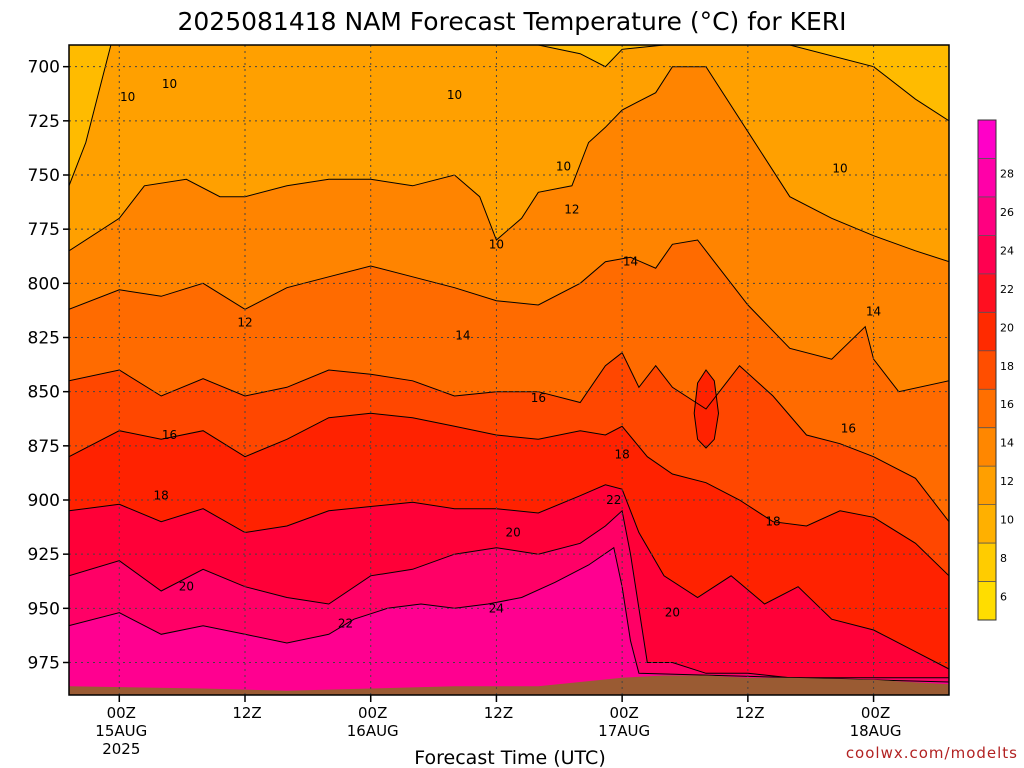 The height and width of the screenshot is (768, 1024). I want to click on colorbar-tick-label: 8, so click(1003, 558).